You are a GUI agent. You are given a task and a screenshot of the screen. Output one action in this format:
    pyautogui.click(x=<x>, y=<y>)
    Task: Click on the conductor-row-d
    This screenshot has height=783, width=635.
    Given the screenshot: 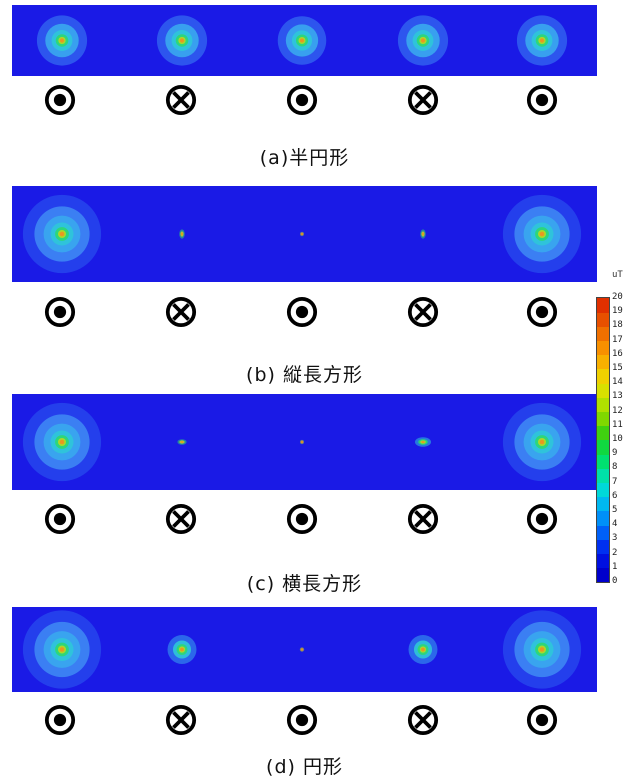 What is the action you would take?
    pyautogui.click(x=304, y=724)
    